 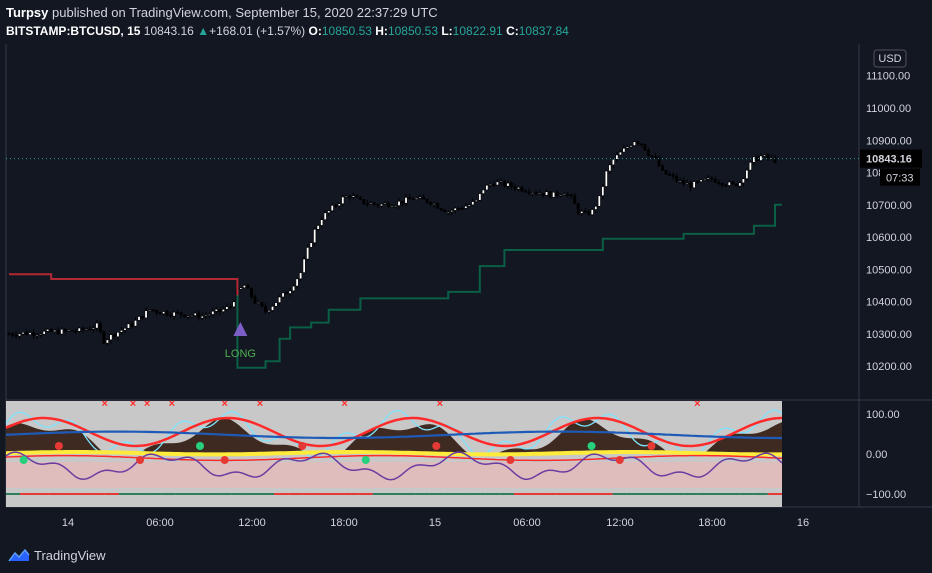 I want to click on oscillator-blue-line, so click(x=393, y=435).